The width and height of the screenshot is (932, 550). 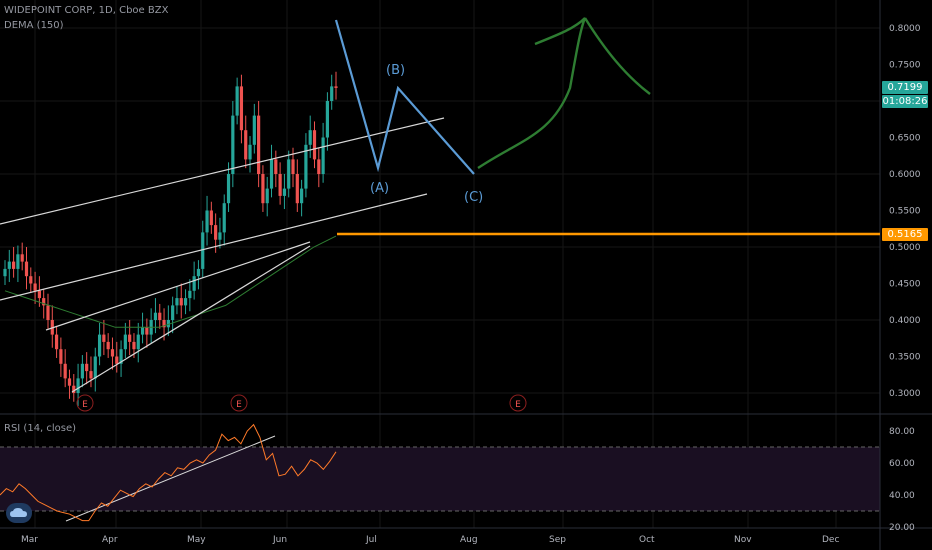 I want to click on rsi-axis-labels: 80.00 60.00 40.00 20.00, so click(x=902, y=480).